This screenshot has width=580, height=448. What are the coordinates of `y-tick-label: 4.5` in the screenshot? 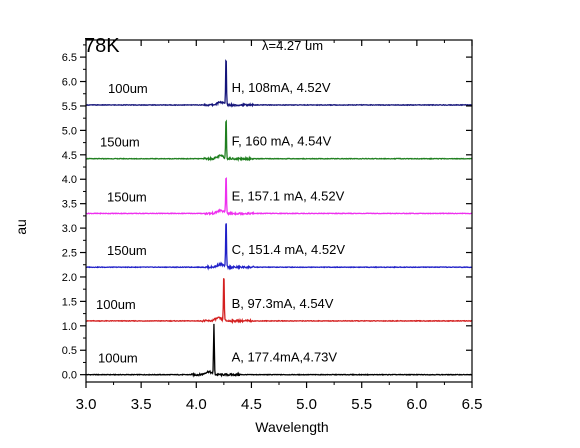 It's located at (69, 156).